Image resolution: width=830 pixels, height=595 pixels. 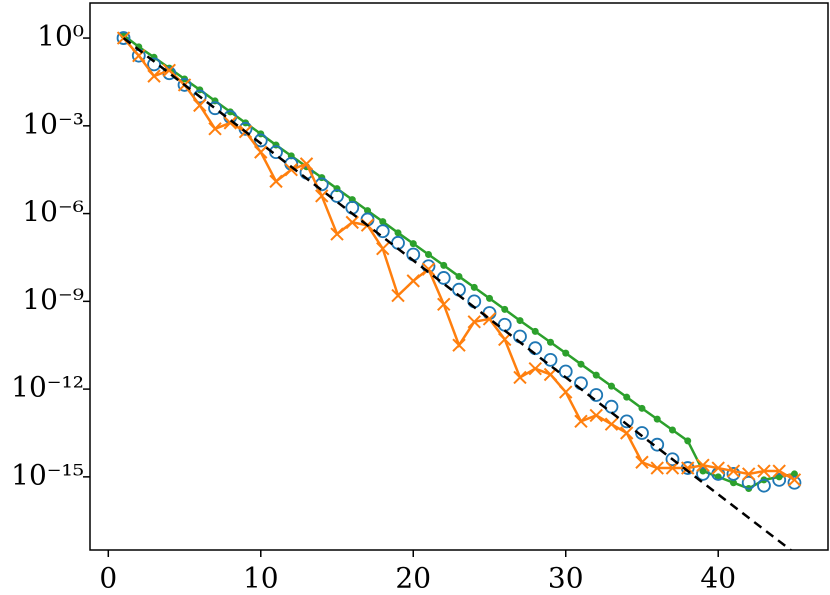 What do you see at coordinates (566, 578) in the screenshot?
I see `x-tick-label: 30` at bounding box center [566, 578].